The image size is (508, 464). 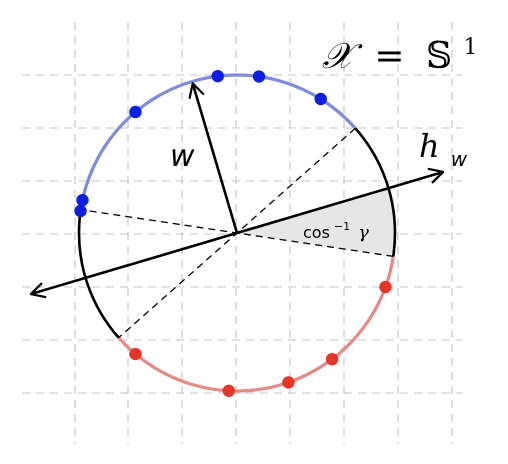 I want to click on hyperplane-label-main: h, so click(x=429, y=146).